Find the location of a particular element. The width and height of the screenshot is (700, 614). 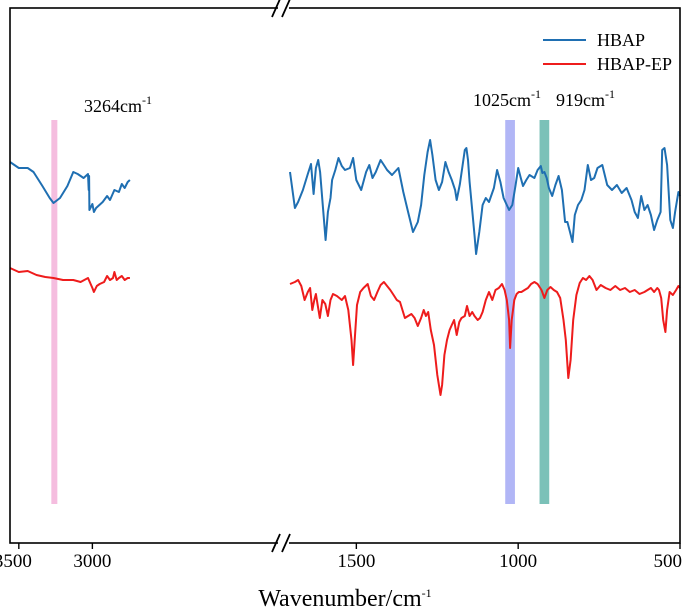

axis-breaks is located at coordinates (281, 276).